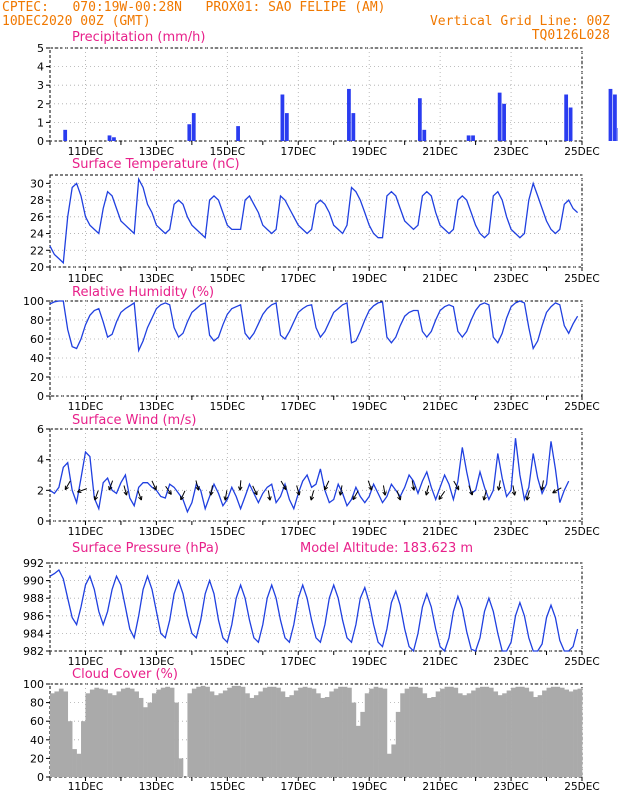  I want to click on cloud-ytick-label: 100, so click(33, 684).